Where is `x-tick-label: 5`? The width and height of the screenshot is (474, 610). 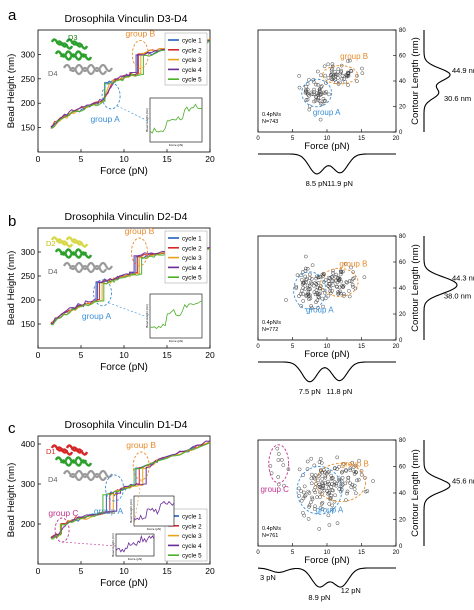
x-tick-label: 5 is located at coordinates (81, 159).